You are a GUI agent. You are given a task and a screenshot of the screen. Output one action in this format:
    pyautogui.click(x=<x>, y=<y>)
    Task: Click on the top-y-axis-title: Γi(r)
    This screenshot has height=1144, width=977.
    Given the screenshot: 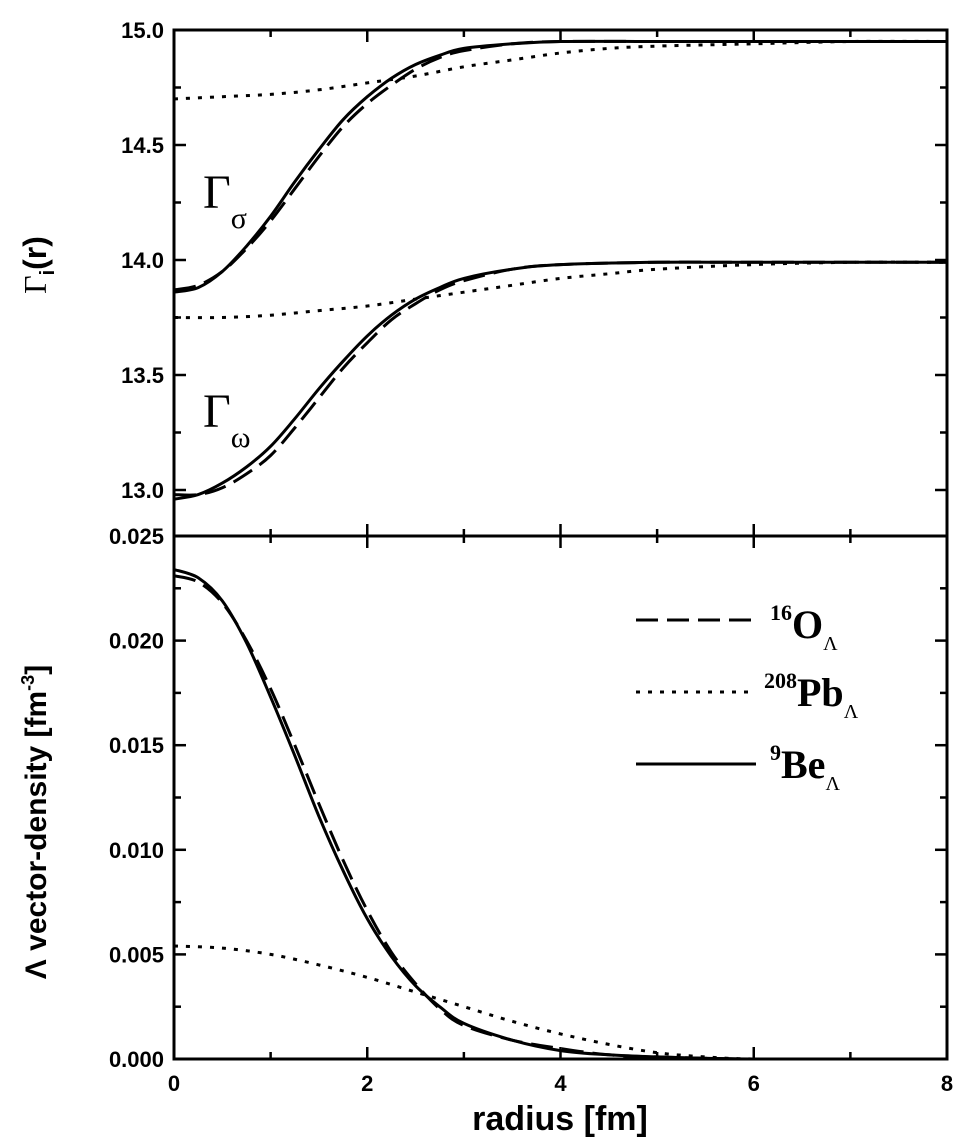 What is the action you would take?
    pyautogui.click(x=38, y=265)
    